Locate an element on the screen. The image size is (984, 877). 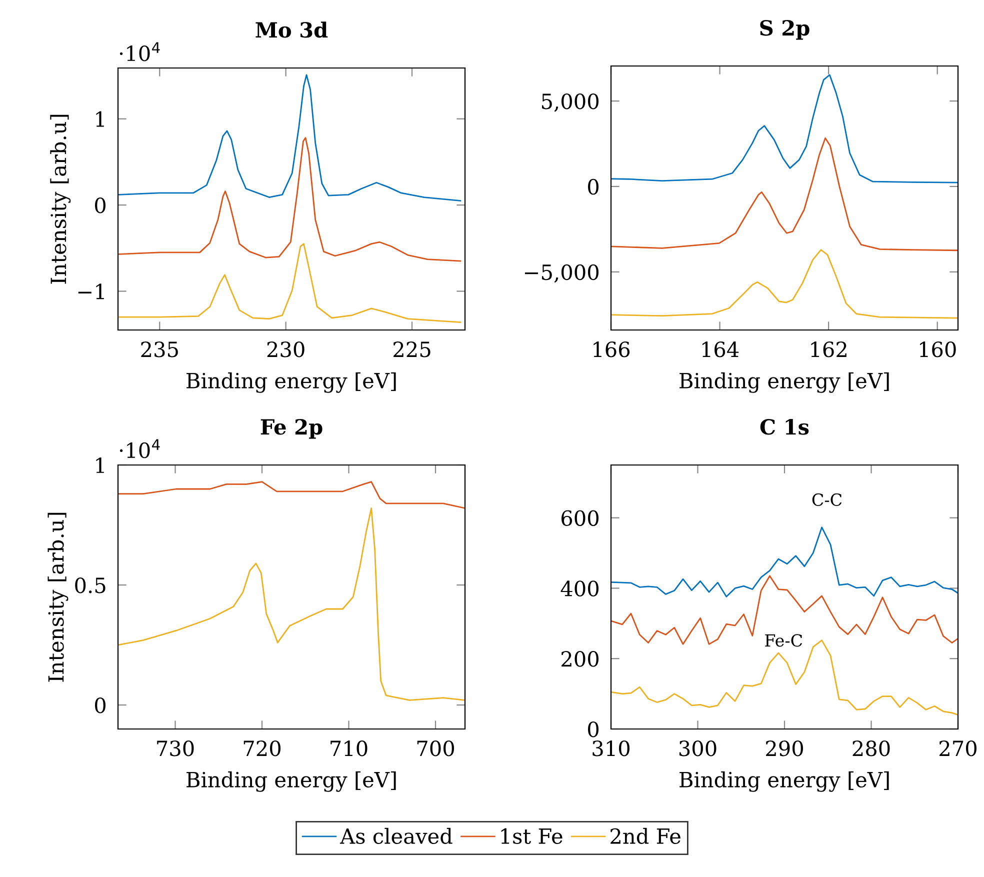
chart-title: C 1s is located at coordinates (784, 426).